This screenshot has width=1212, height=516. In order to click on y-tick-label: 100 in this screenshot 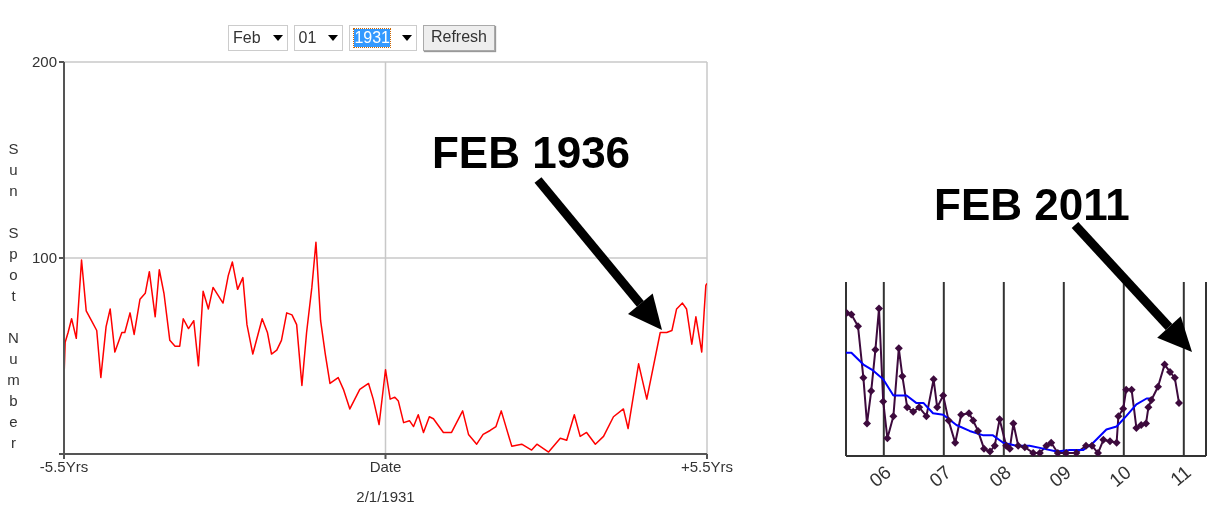, I will do `click(44, 258)`.